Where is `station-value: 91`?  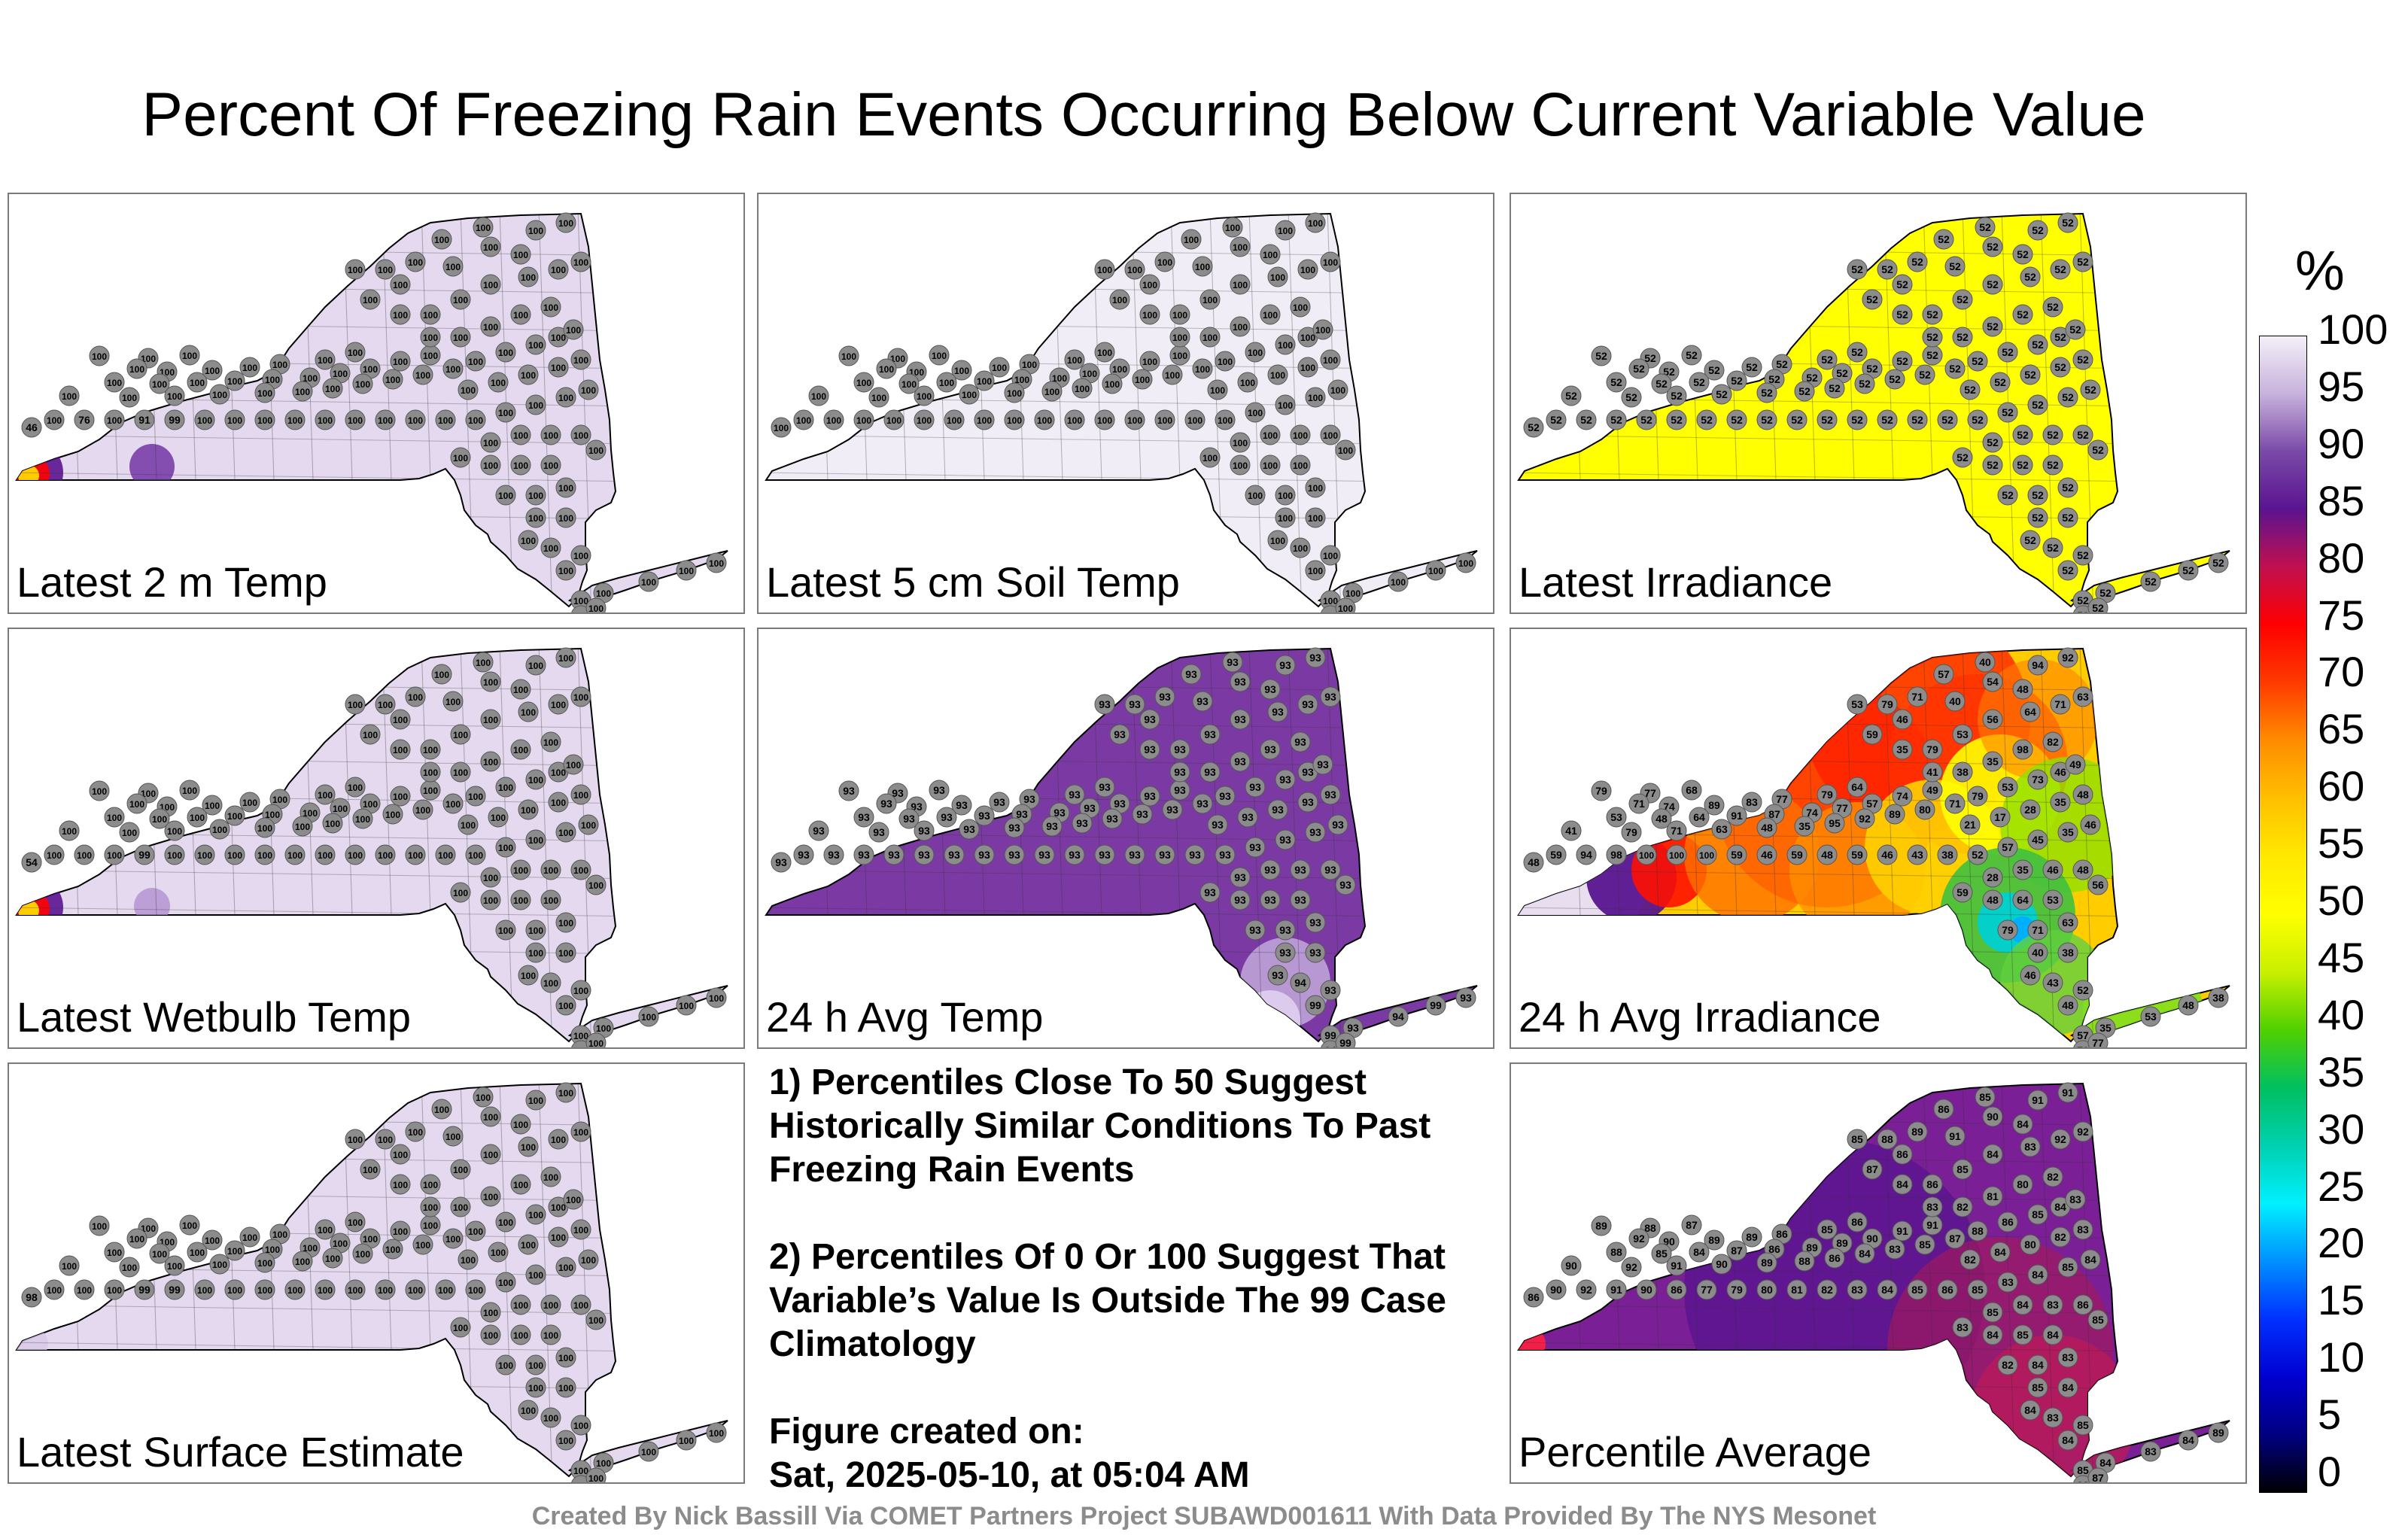 station-value: 91 is located at coordinates (1932, 1225).